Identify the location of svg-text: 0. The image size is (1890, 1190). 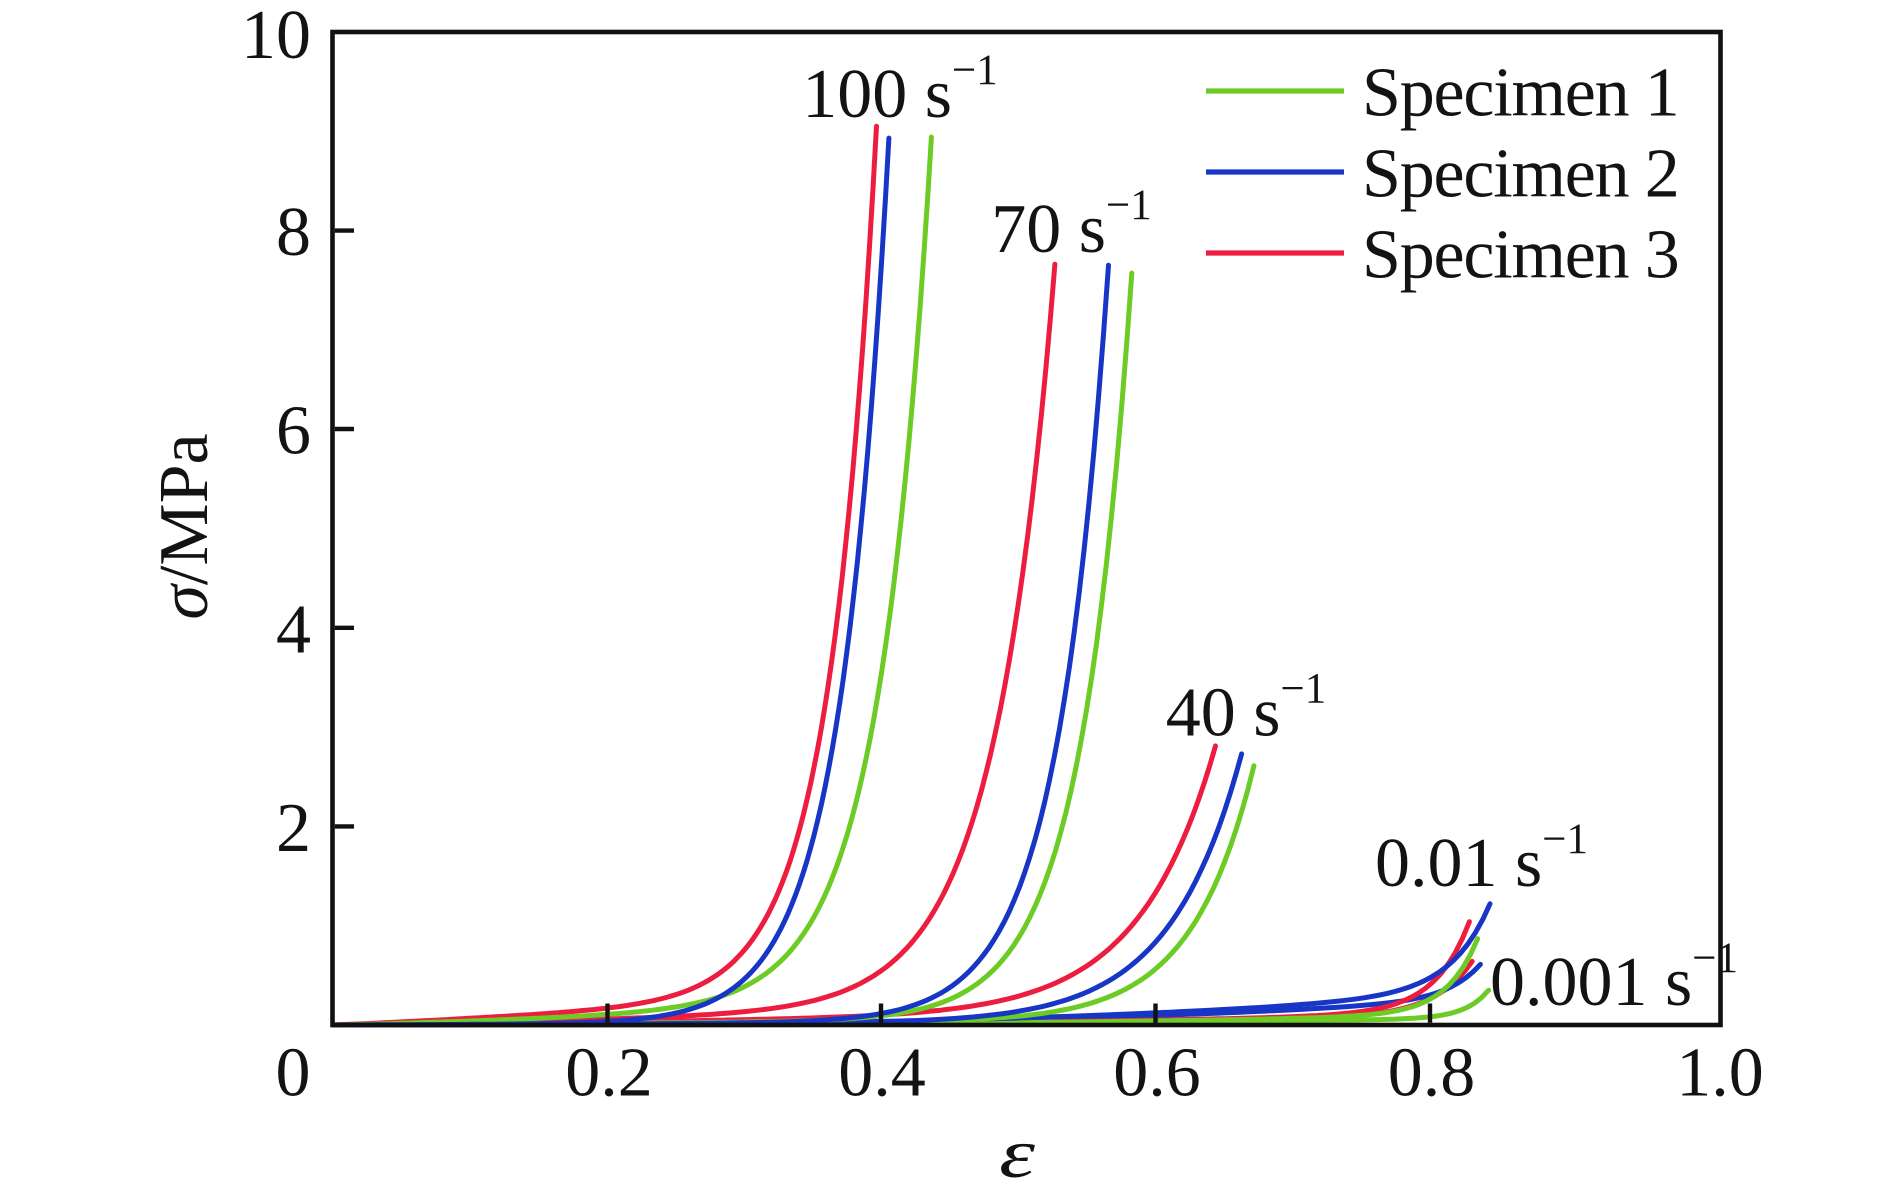
(293, 1073).